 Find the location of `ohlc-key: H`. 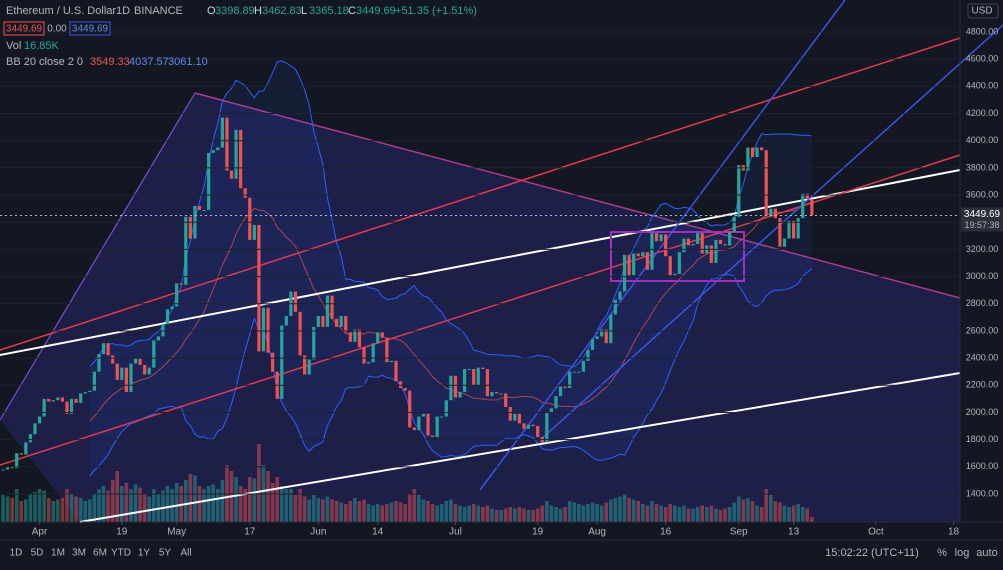

ohlc-key: H is located at coordinates (258, 11).